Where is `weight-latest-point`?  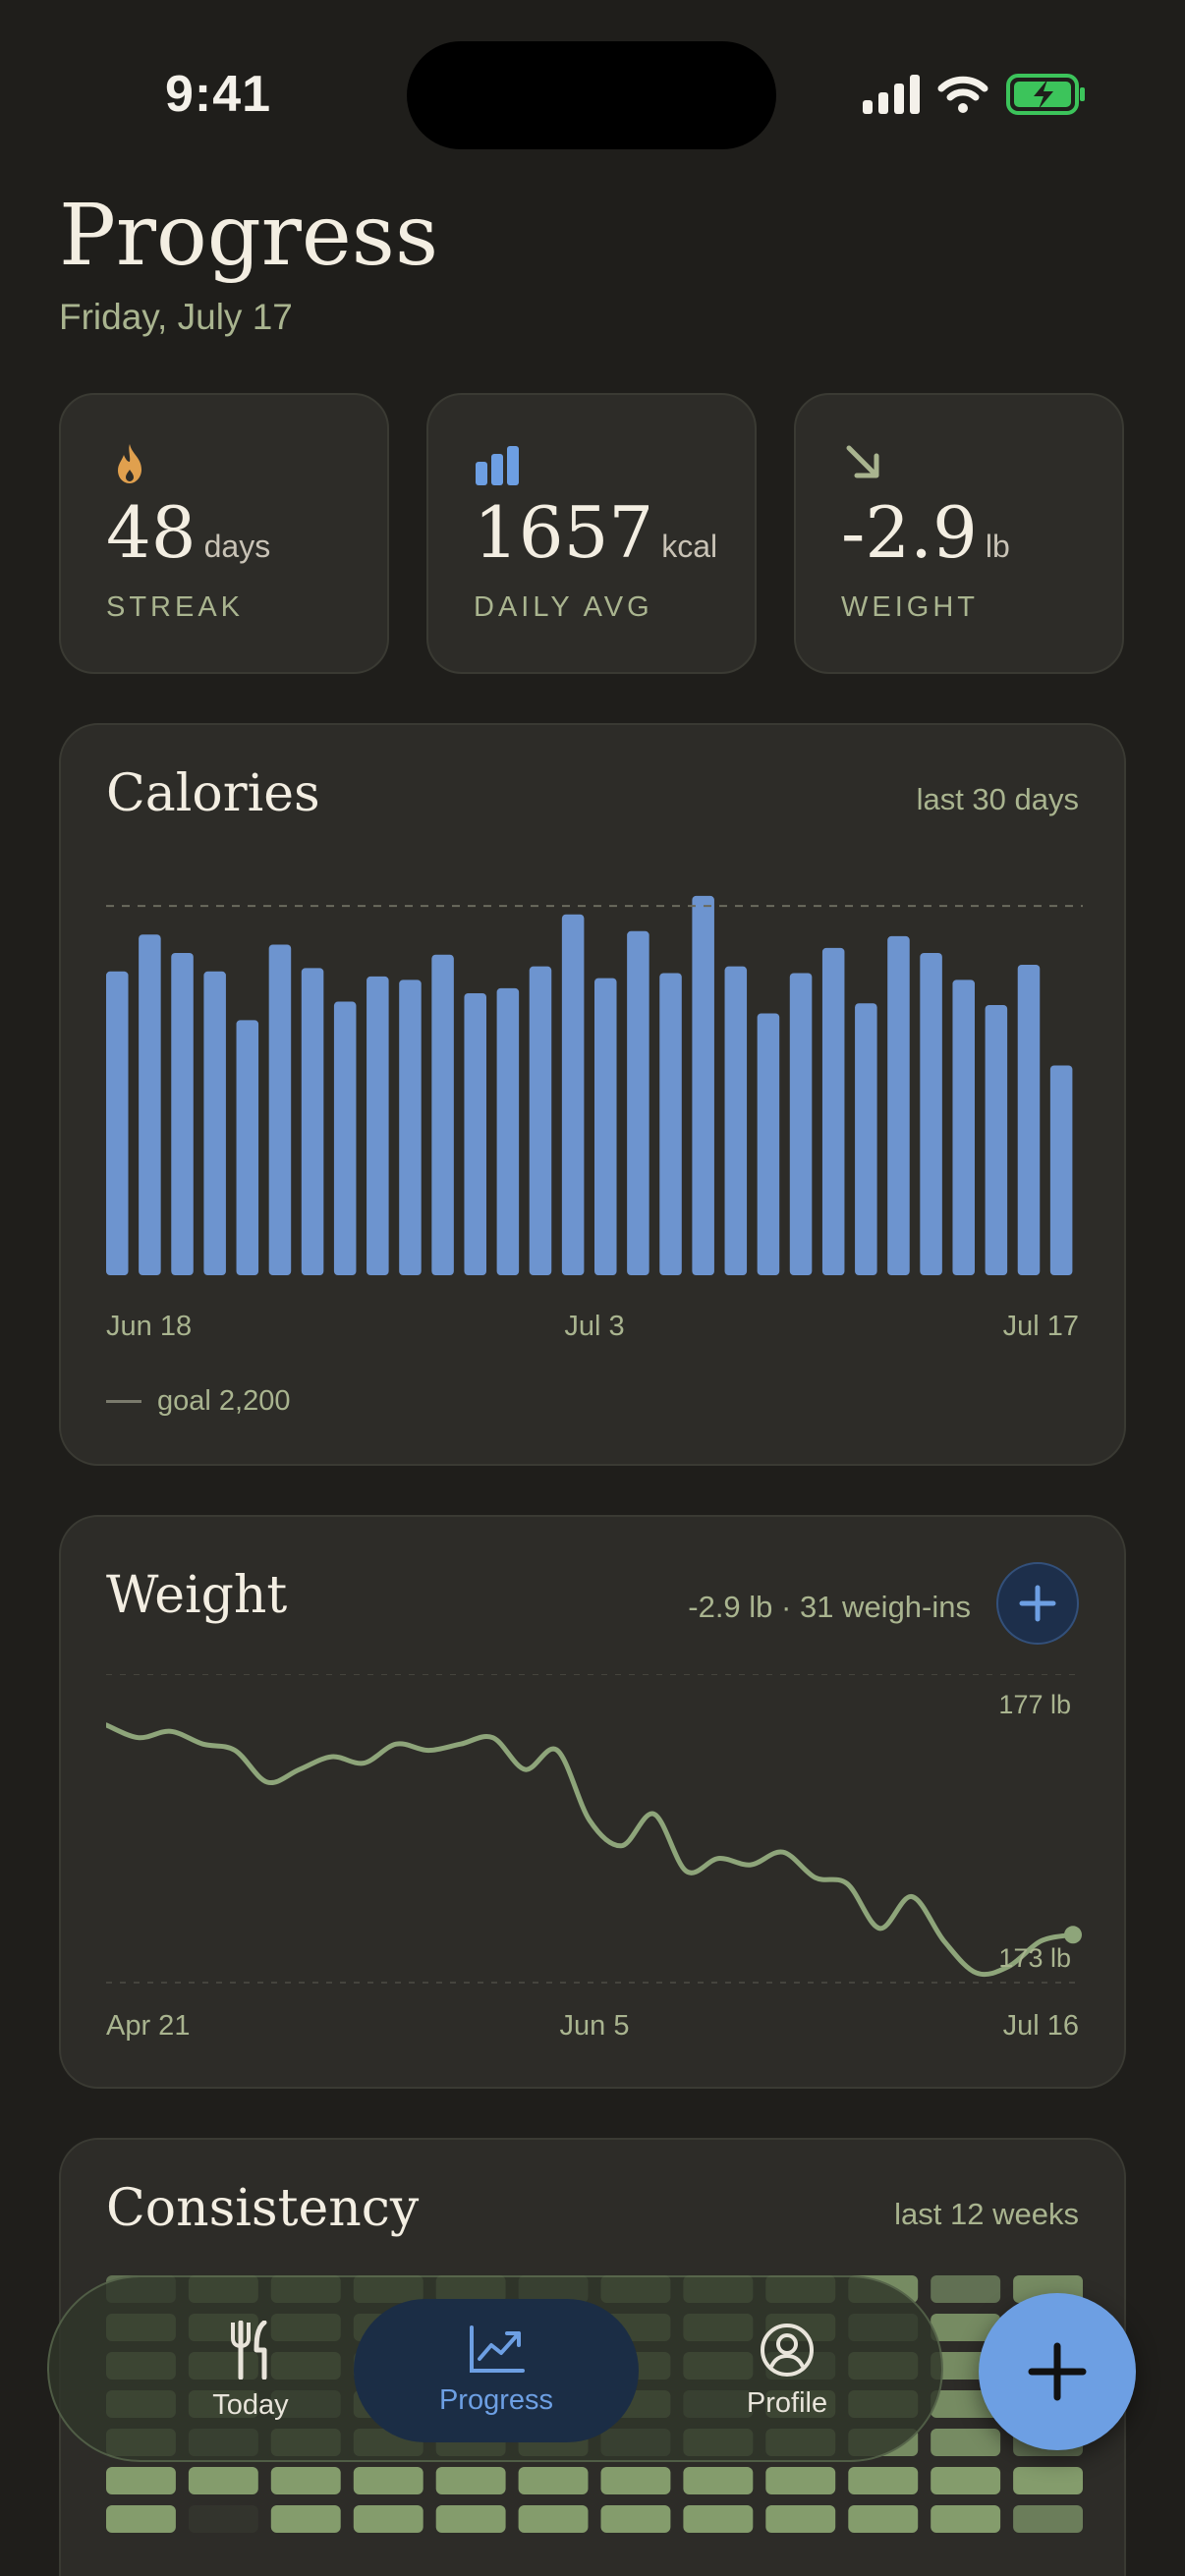
weight-latest-point is located at coordinates (1073, 1935).